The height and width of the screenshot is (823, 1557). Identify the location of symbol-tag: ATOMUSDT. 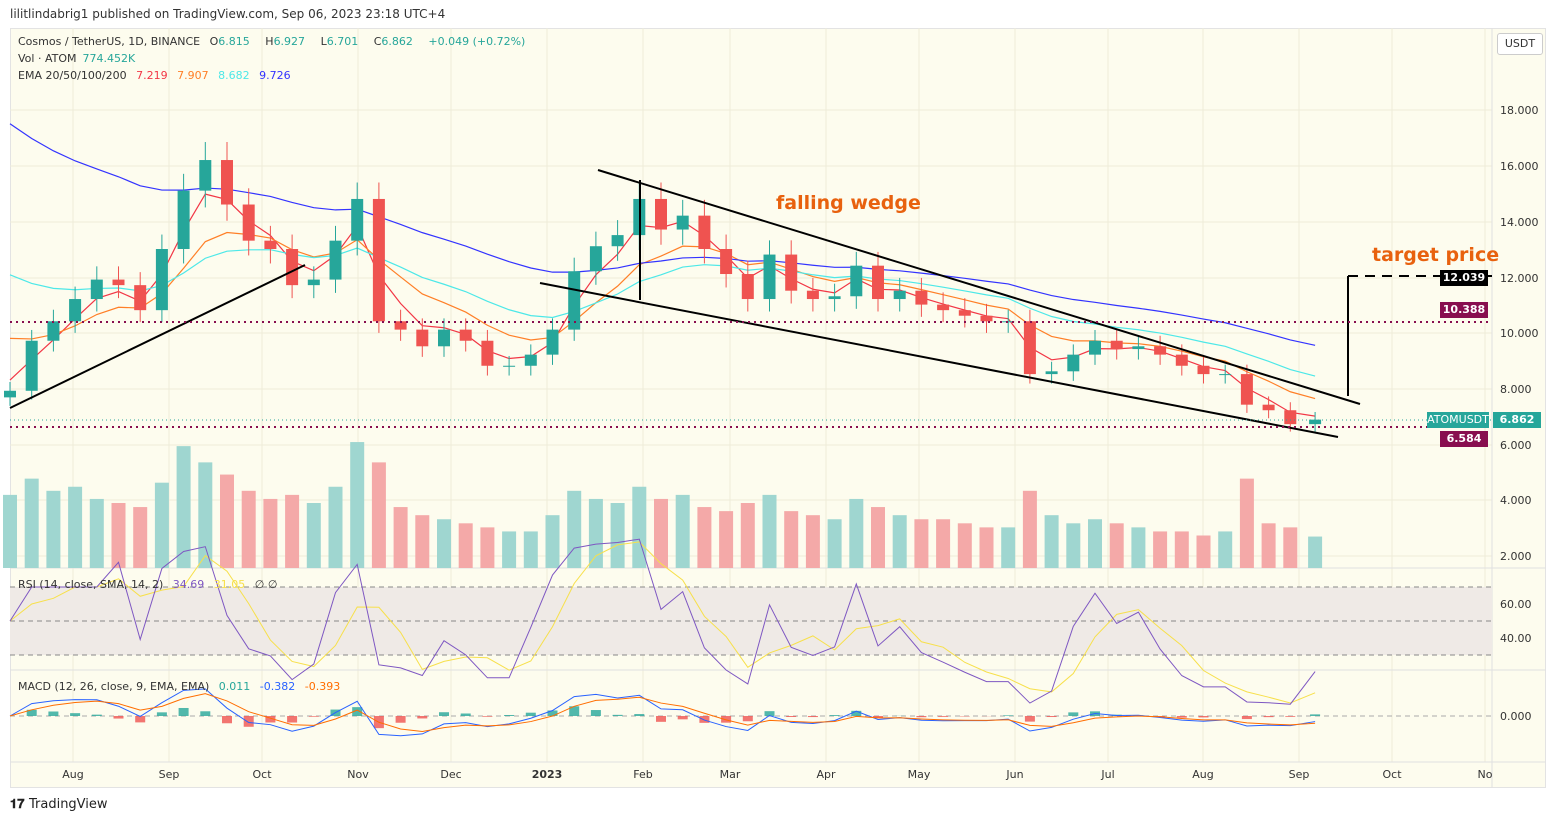
(1458, 420).